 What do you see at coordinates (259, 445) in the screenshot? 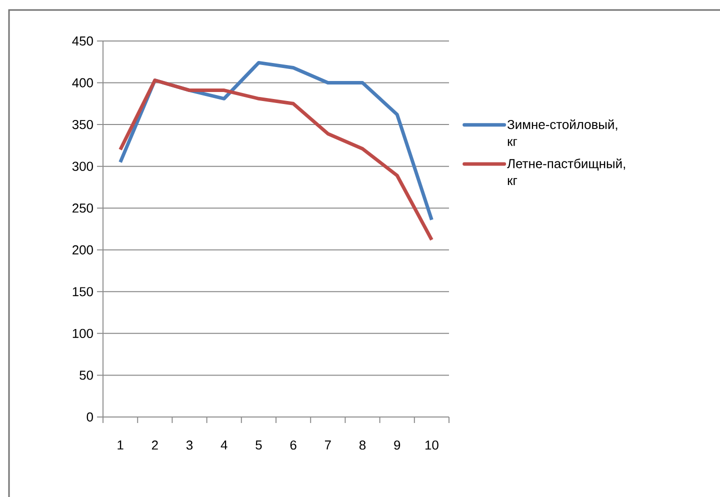
I see `x-tick-label: 5` at bounding box center [259, 445].